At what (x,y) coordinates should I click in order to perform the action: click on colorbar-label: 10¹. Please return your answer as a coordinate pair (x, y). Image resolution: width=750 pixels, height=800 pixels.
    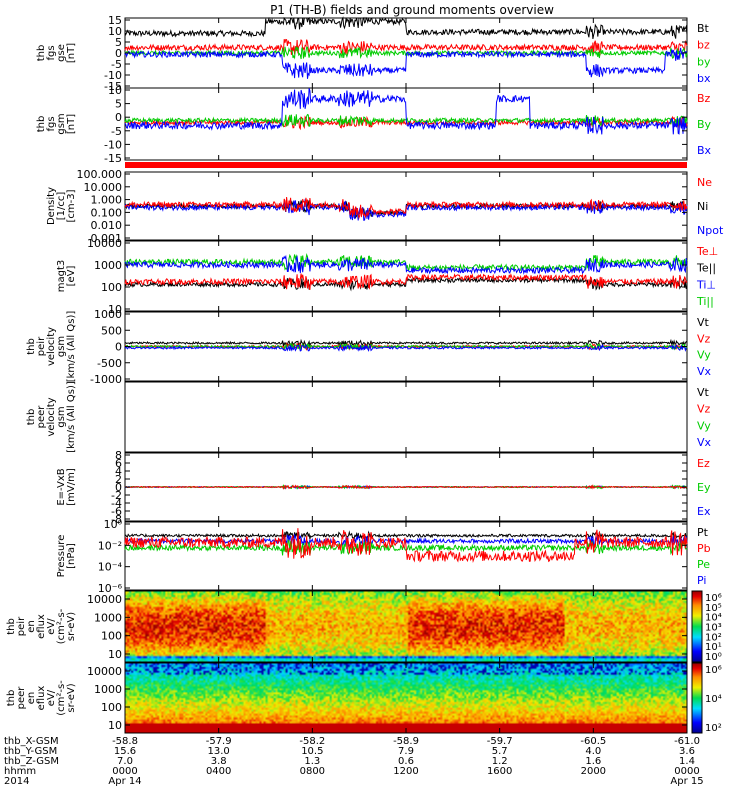
    Looking at the image, I should click on (713, 647).